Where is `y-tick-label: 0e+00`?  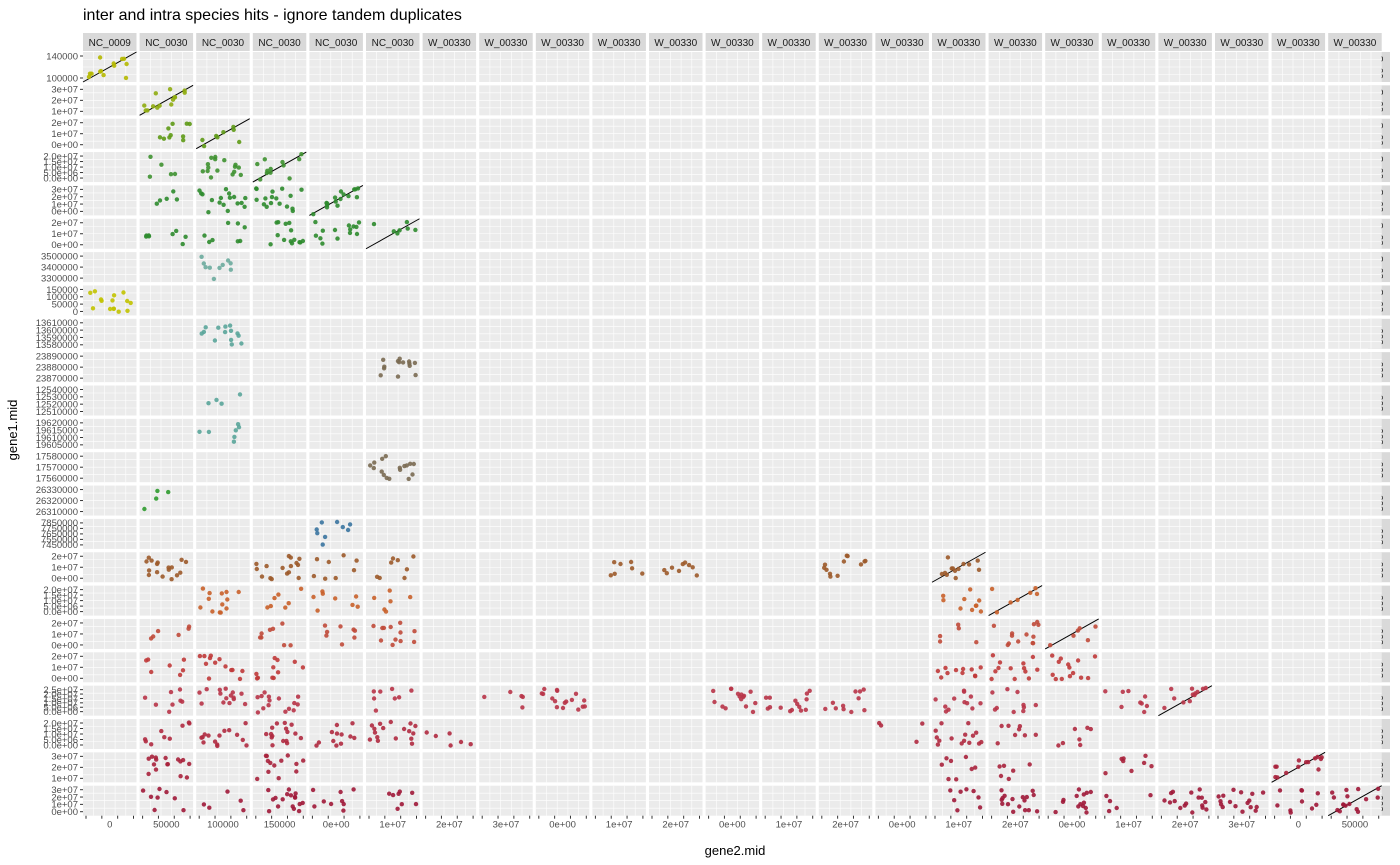 y-tick-label: 0e+00 is located at coordinates (64, 145).